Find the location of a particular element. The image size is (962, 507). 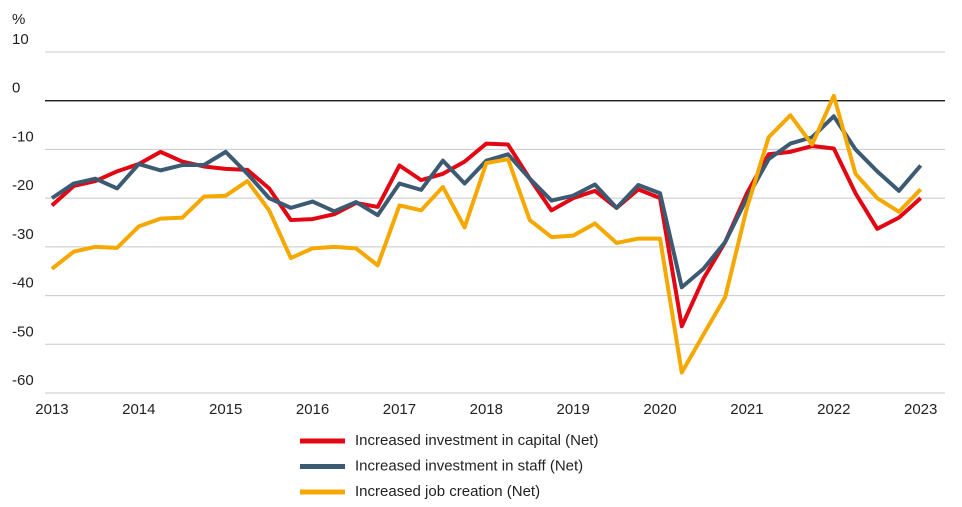

x-tick-label: 2020 is located at coordinates (659, 409).